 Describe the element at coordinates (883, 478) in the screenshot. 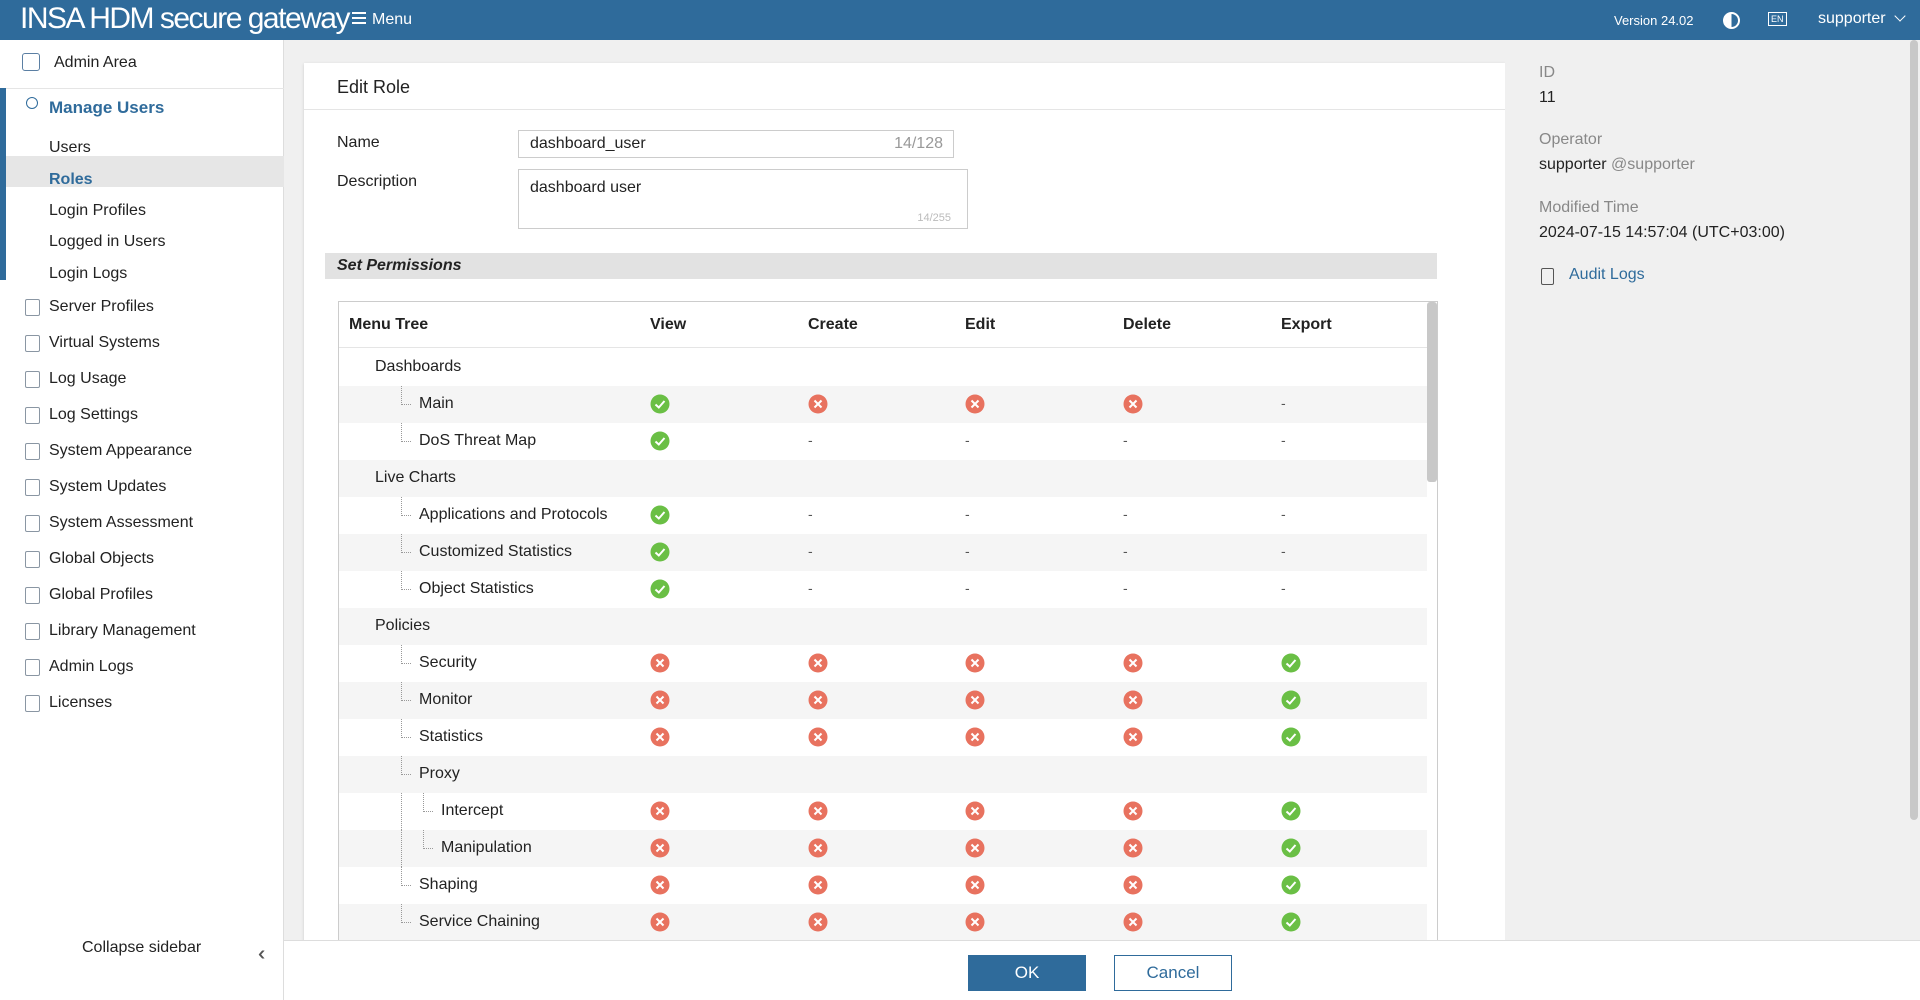

I see `table-row: Live Charts` at that location.